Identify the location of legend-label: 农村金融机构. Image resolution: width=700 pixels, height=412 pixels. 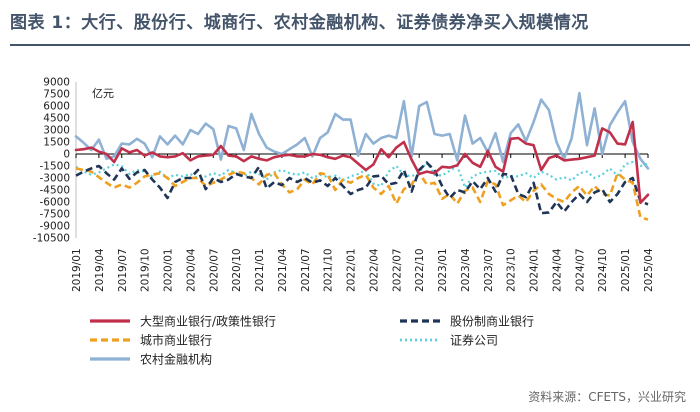
(176, 359).